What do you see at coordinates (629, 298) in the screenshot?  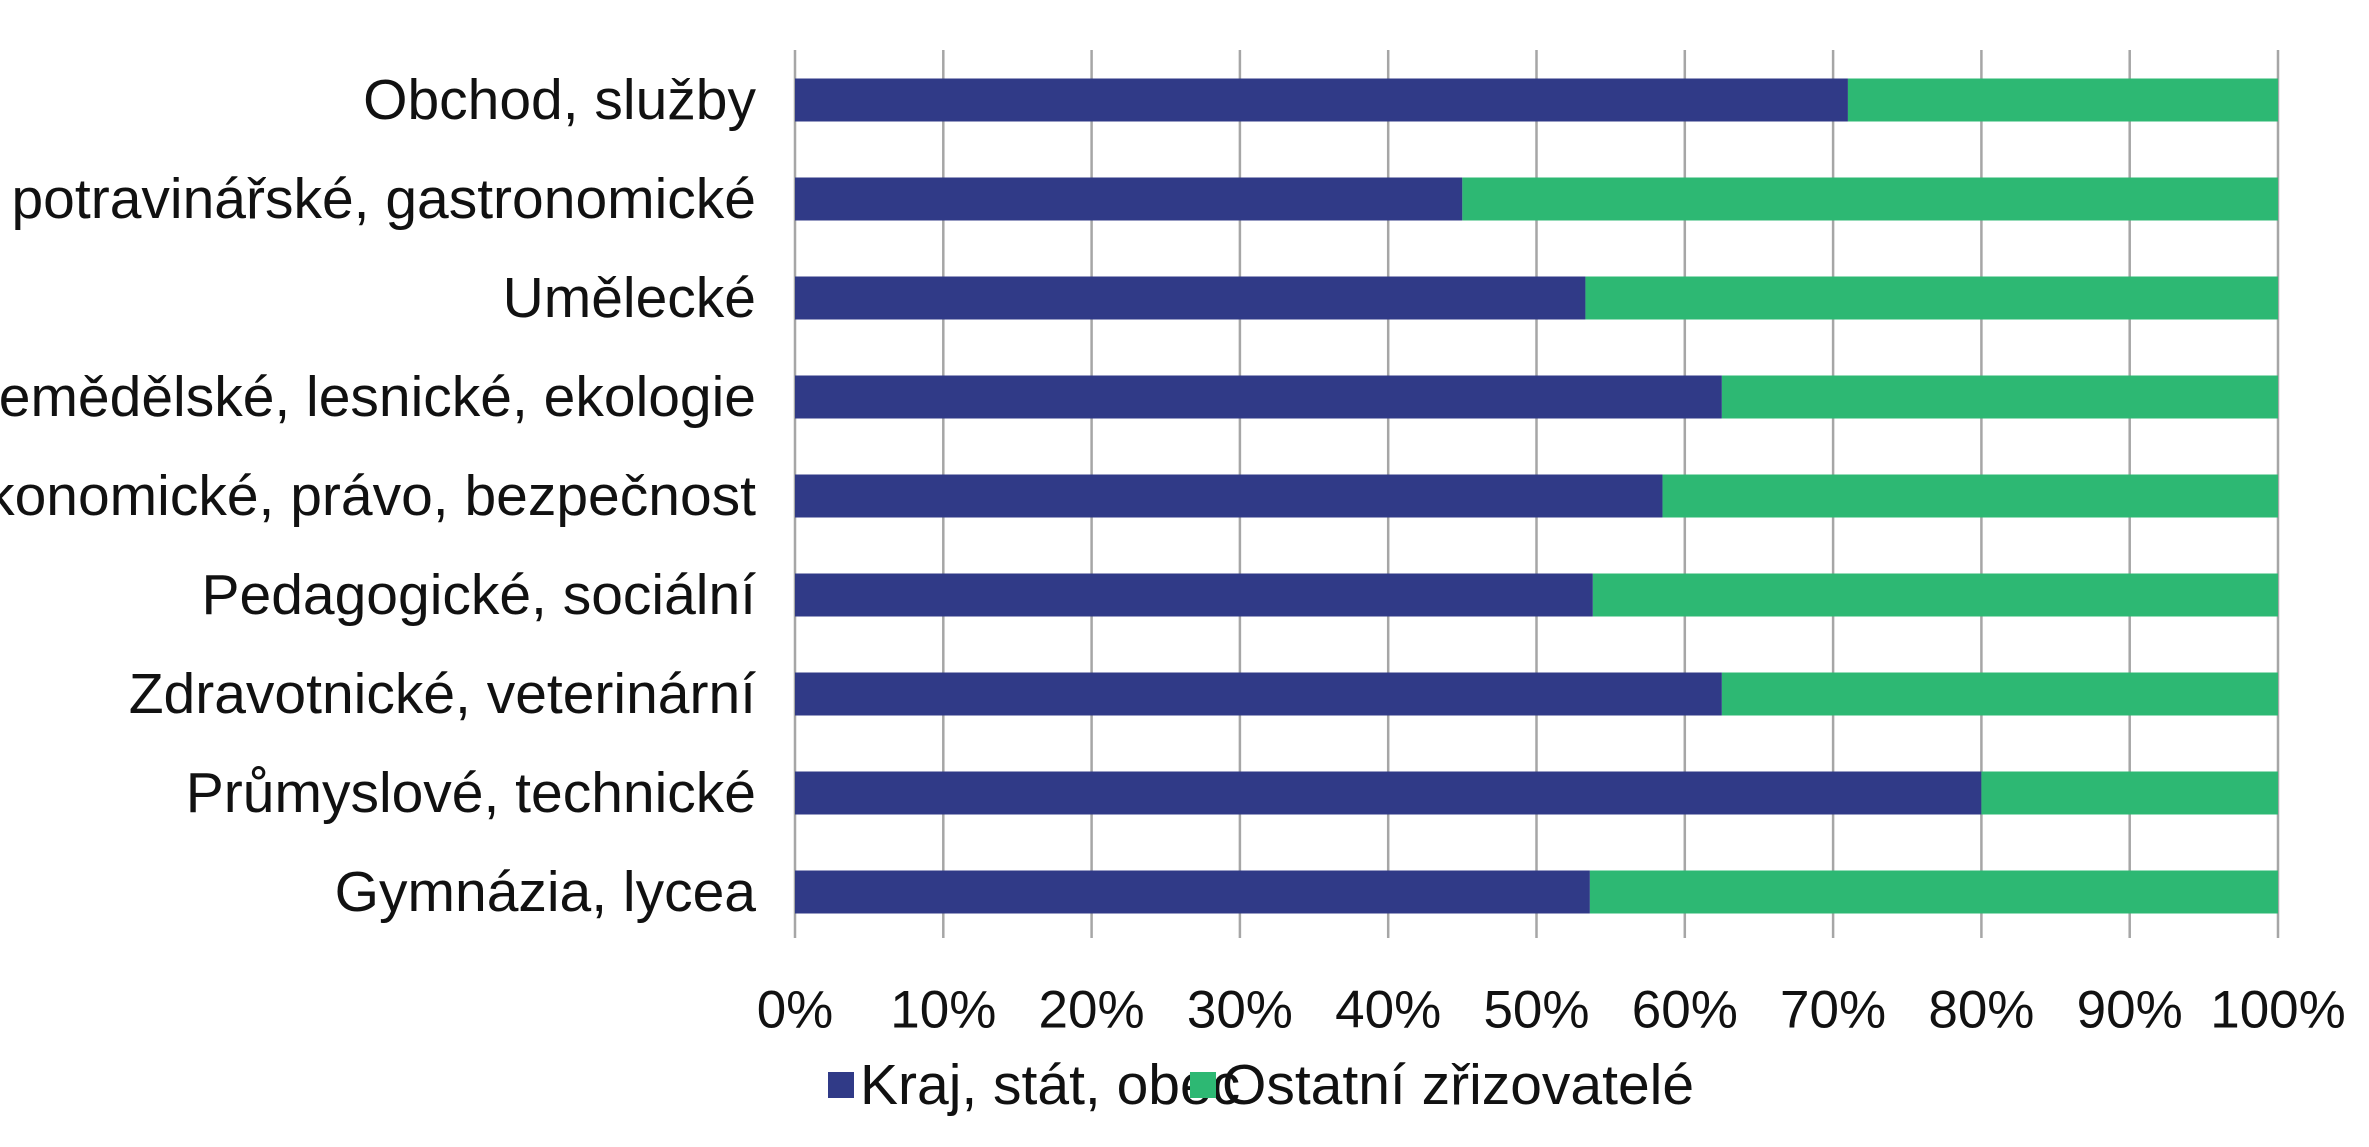 I see `category-label: Umělecké` at bounding box center [629, 298].